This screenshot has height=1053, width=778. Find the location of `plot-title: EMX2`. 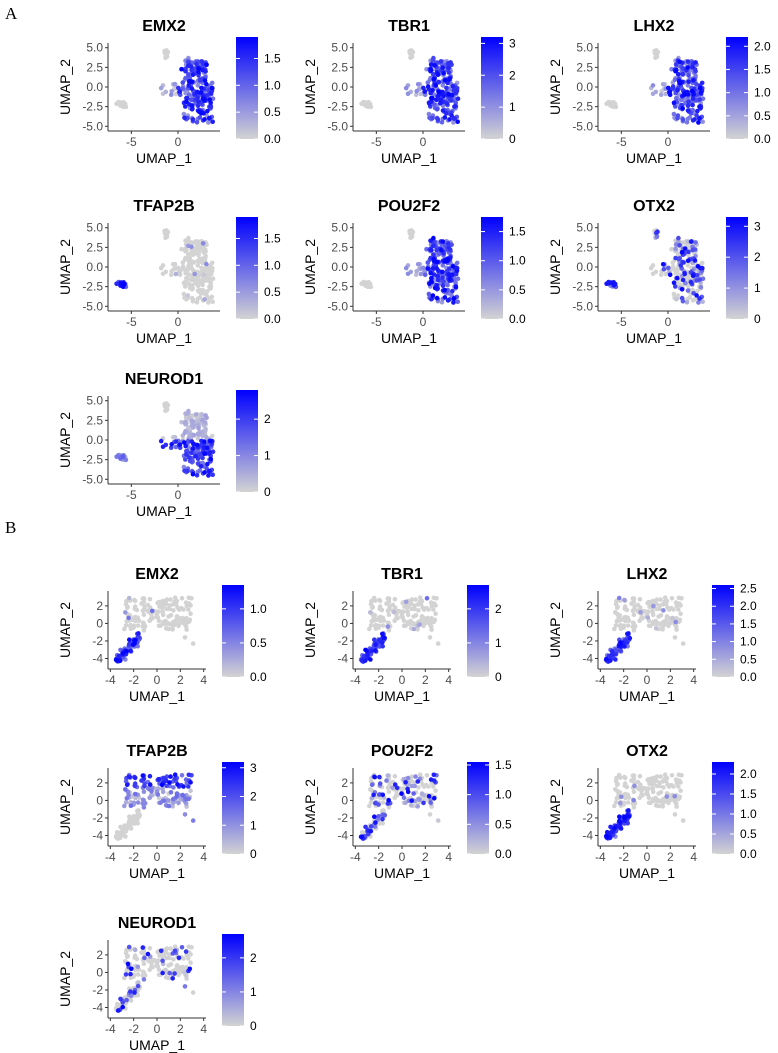

plot-title: EMX2 is located at coordinates (164, 26).